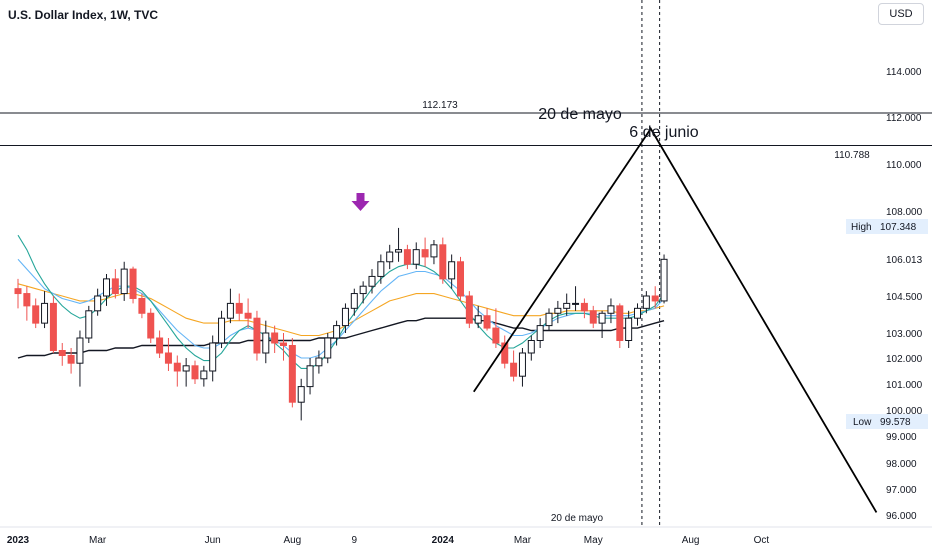  I want to click on vertical-date-markers, so click(651, 263).